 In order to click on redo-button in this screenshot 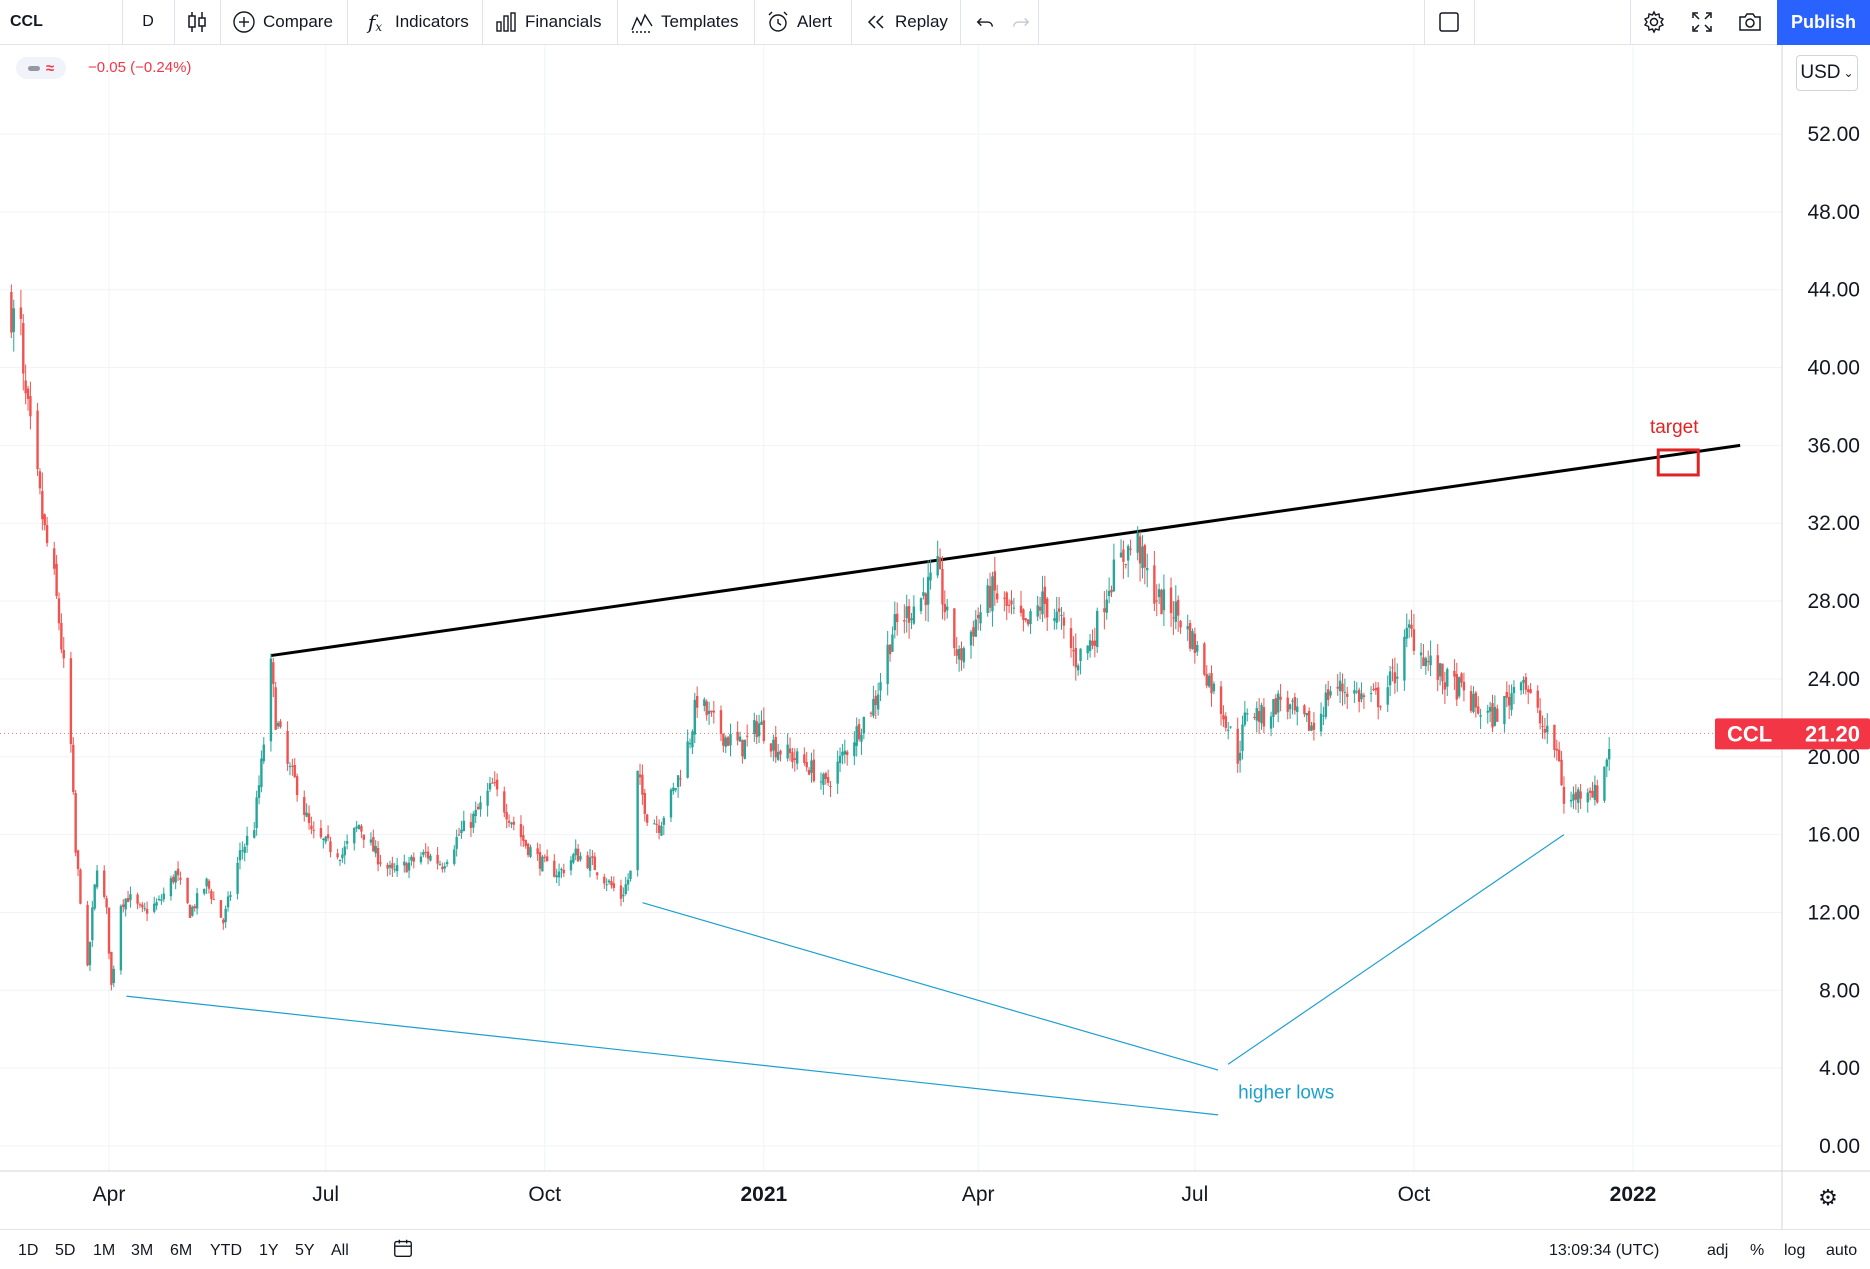, I will do `click(1021, 22)`.